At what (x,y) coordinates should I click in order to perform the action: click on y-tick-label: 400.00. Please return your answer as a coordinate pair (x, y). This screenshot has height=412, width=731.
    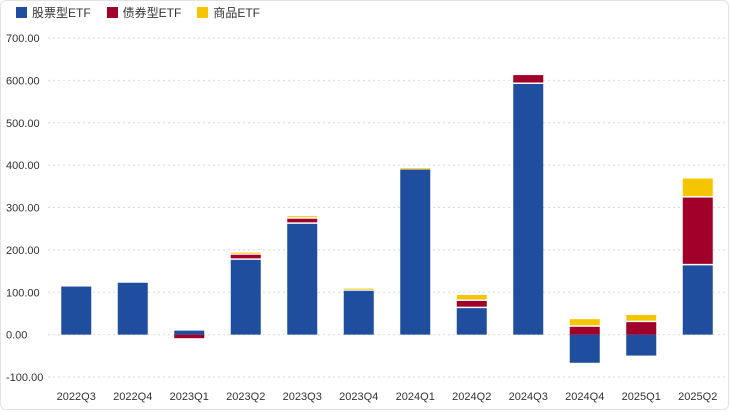
    Looking at the image, I should click on (23, 166).